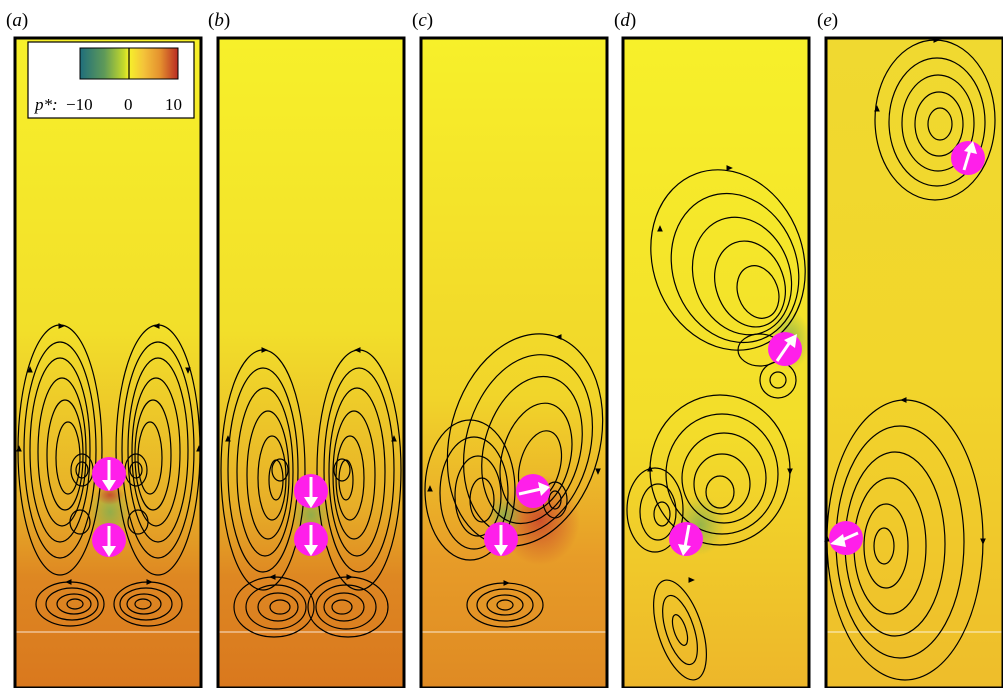 This screenshot has width=1003, height=688. I want to click on colorbar-tick-min: −10, so click(79, 104).